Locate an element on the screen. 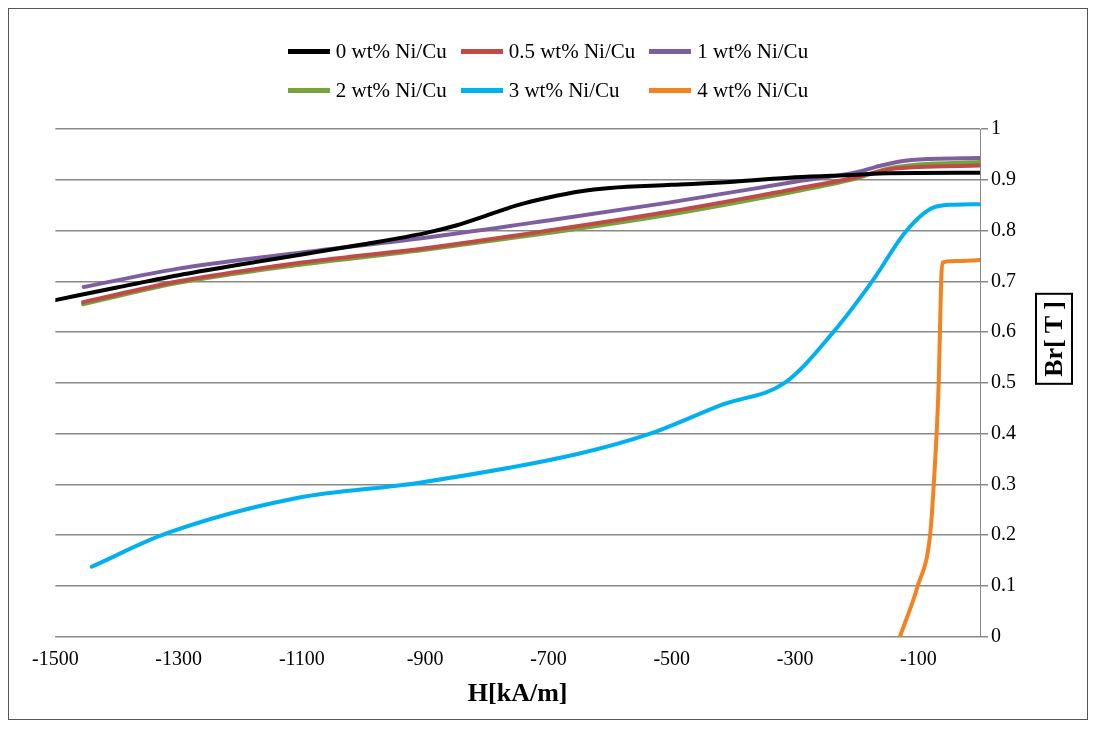 The height and width of the screenshot is (729, 1097). y-tick-label: 0.9 is located at coordinates (1003, 178).